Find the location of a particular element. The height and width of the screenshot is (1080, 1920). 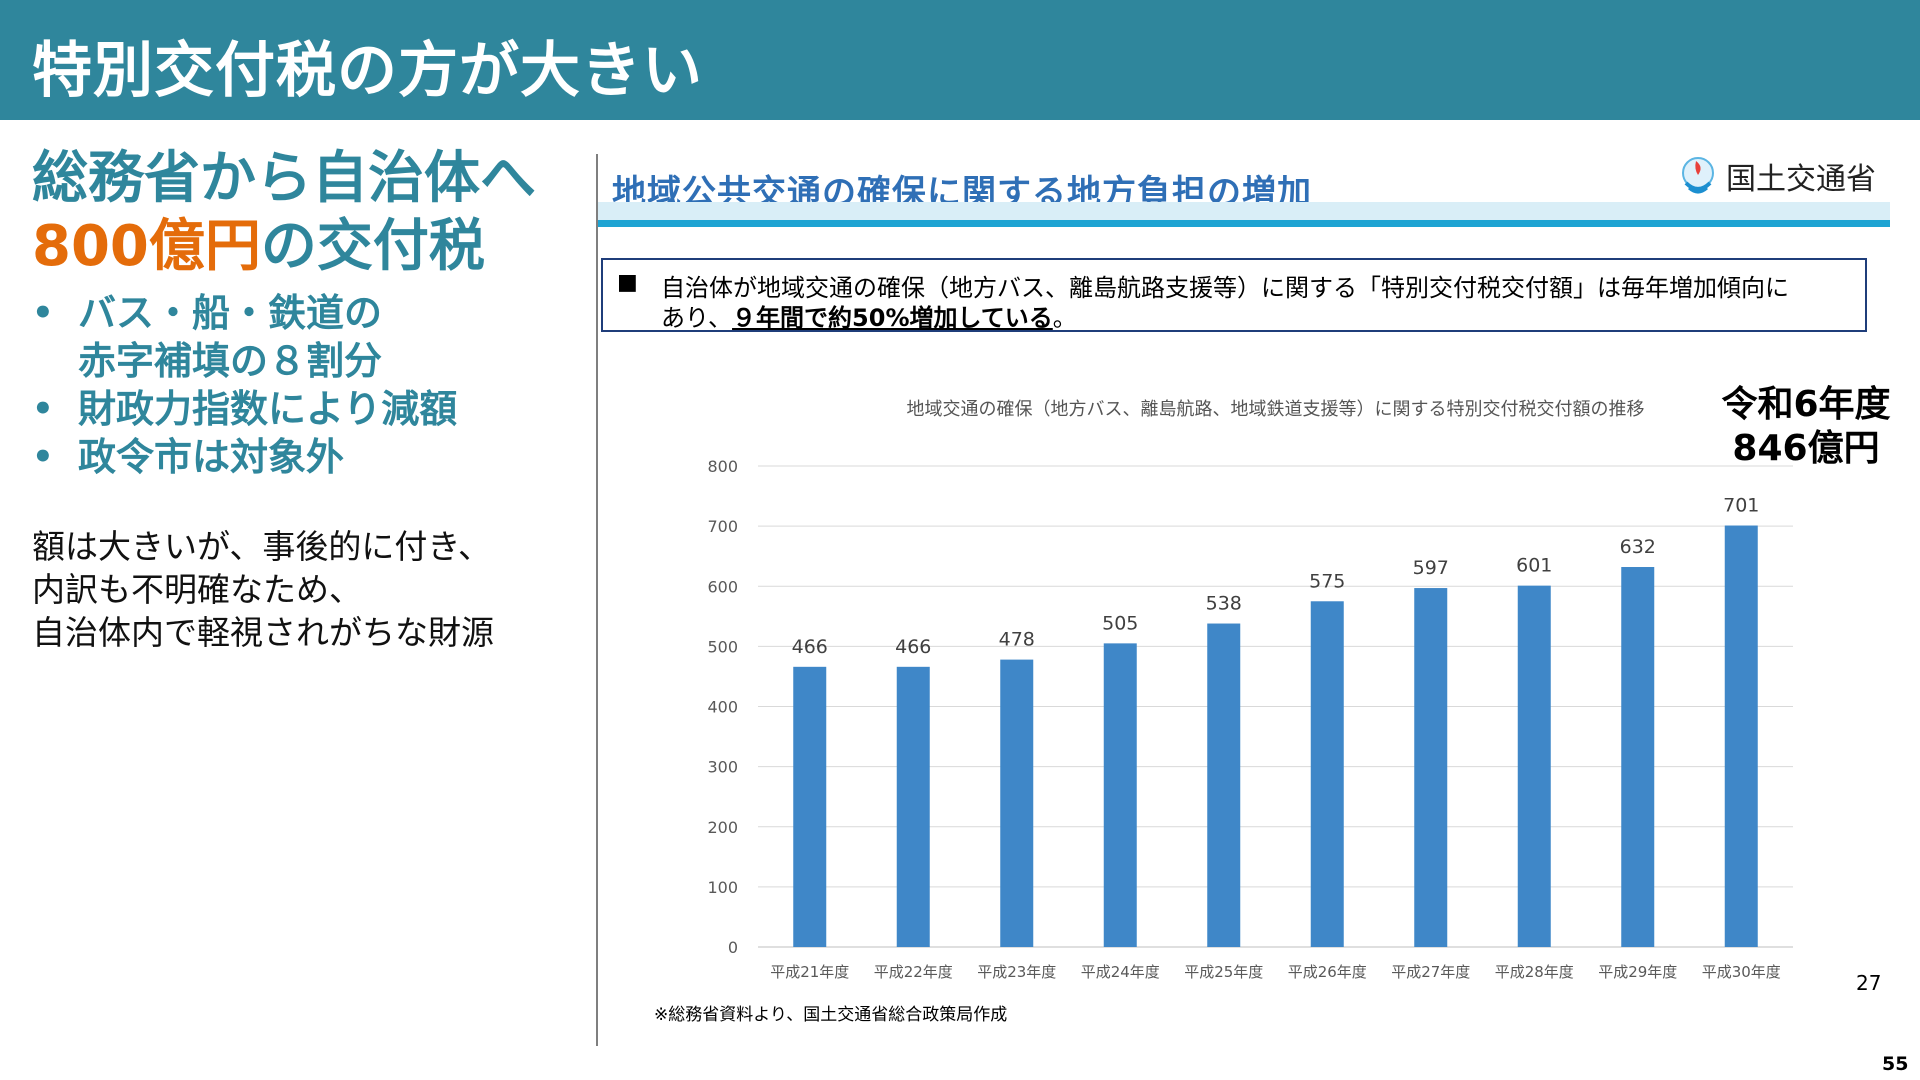

note-emphasis: ９年間で約50%増加している is located at coordinates (892, 318).